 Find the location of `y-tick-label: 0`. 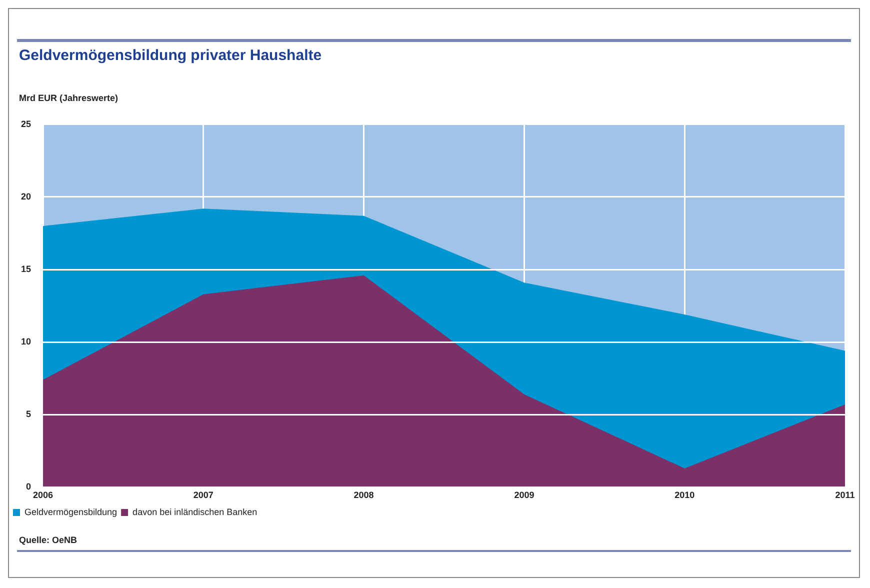

y-tick-label: 0 is located at coordinates (29, 487).